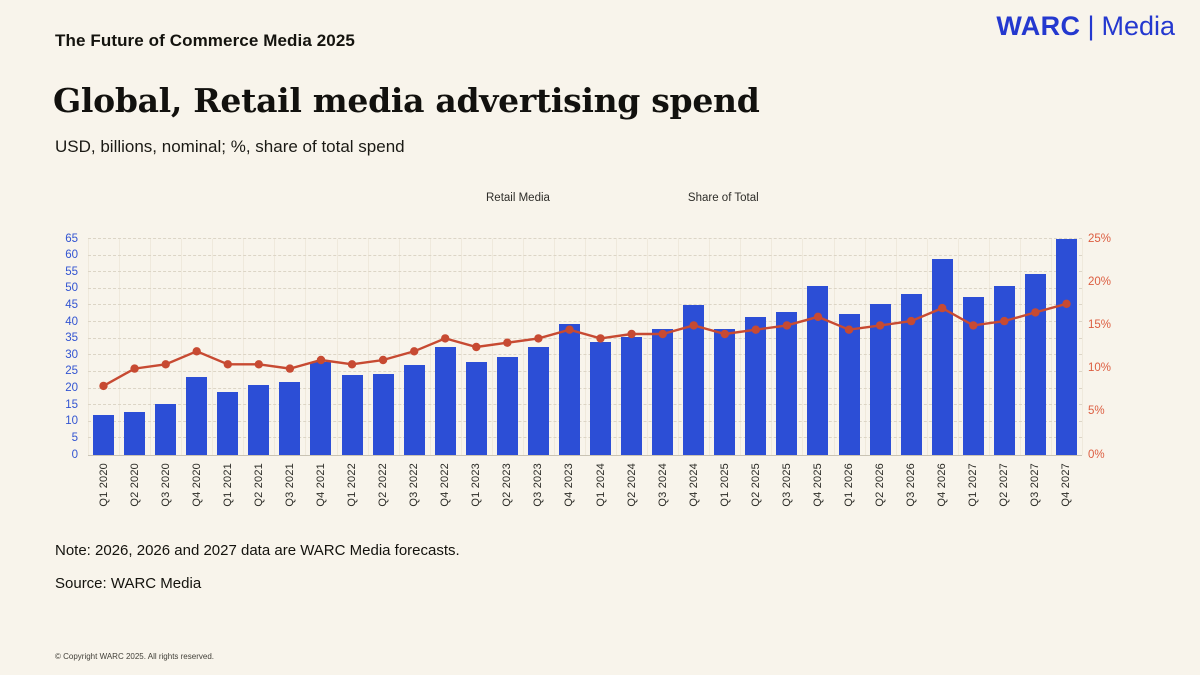 Image resolution: width=1200 pixels, height=675 pixels. Describe the element at coordinates (71, 304) in the screenshot. I see `left-axis-label: 45` at that location.